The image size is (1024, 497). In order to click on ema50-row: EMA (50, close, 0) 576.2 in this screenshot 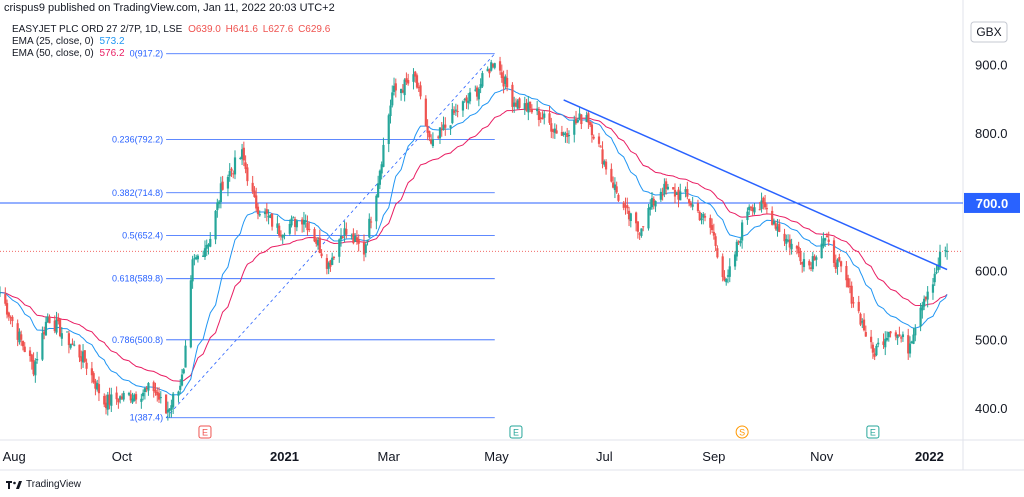, I will do `click(173, 54)`.